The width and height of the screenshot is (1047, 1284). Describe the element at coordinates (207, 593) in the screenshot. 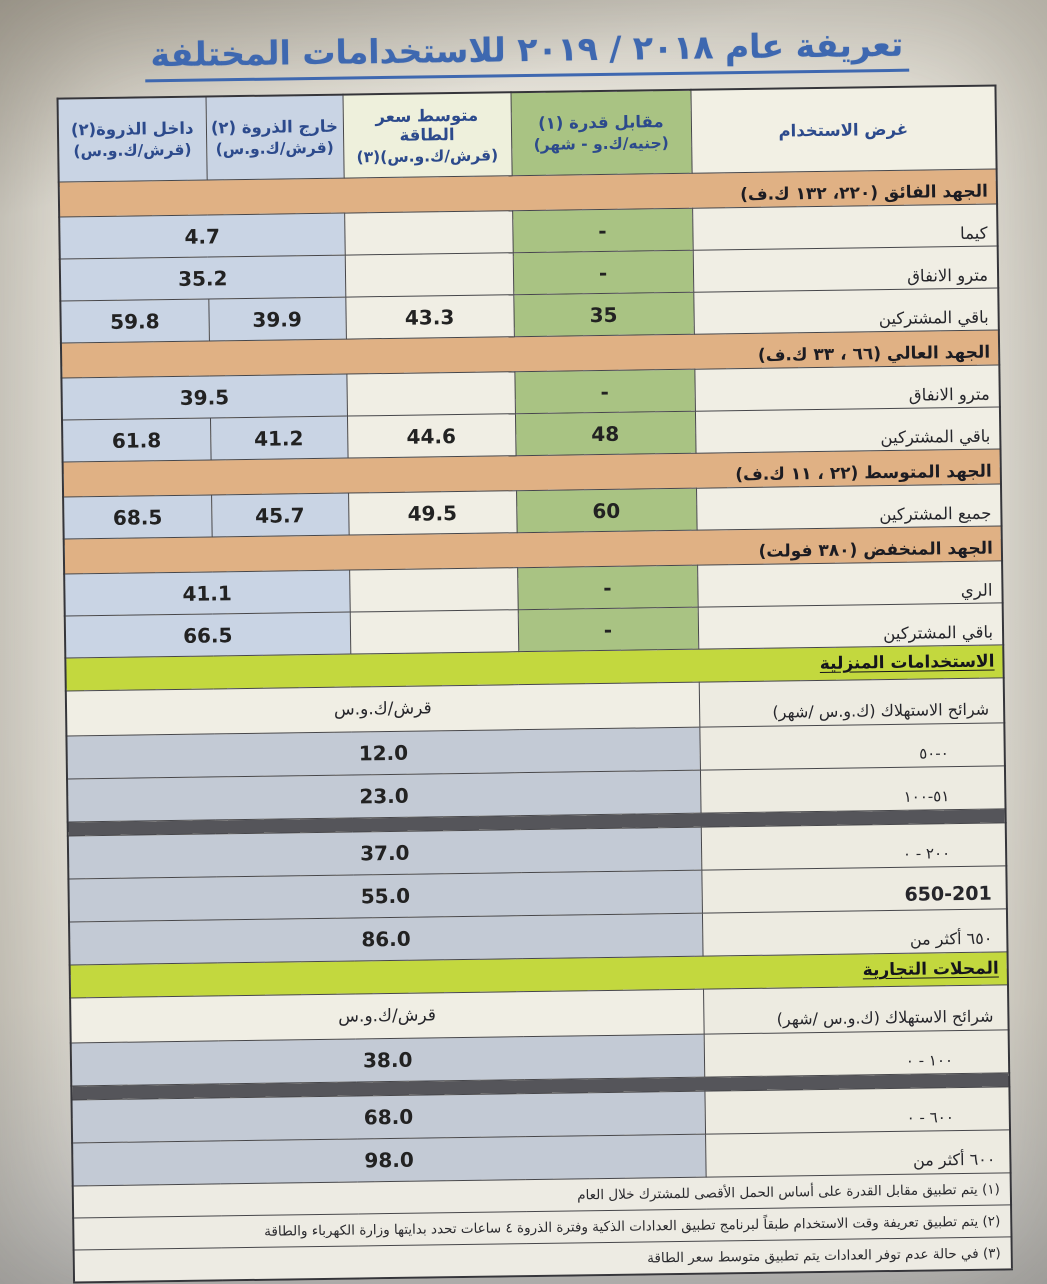

I see `merged-offpeak-peak-cell: 41.1` at that location.